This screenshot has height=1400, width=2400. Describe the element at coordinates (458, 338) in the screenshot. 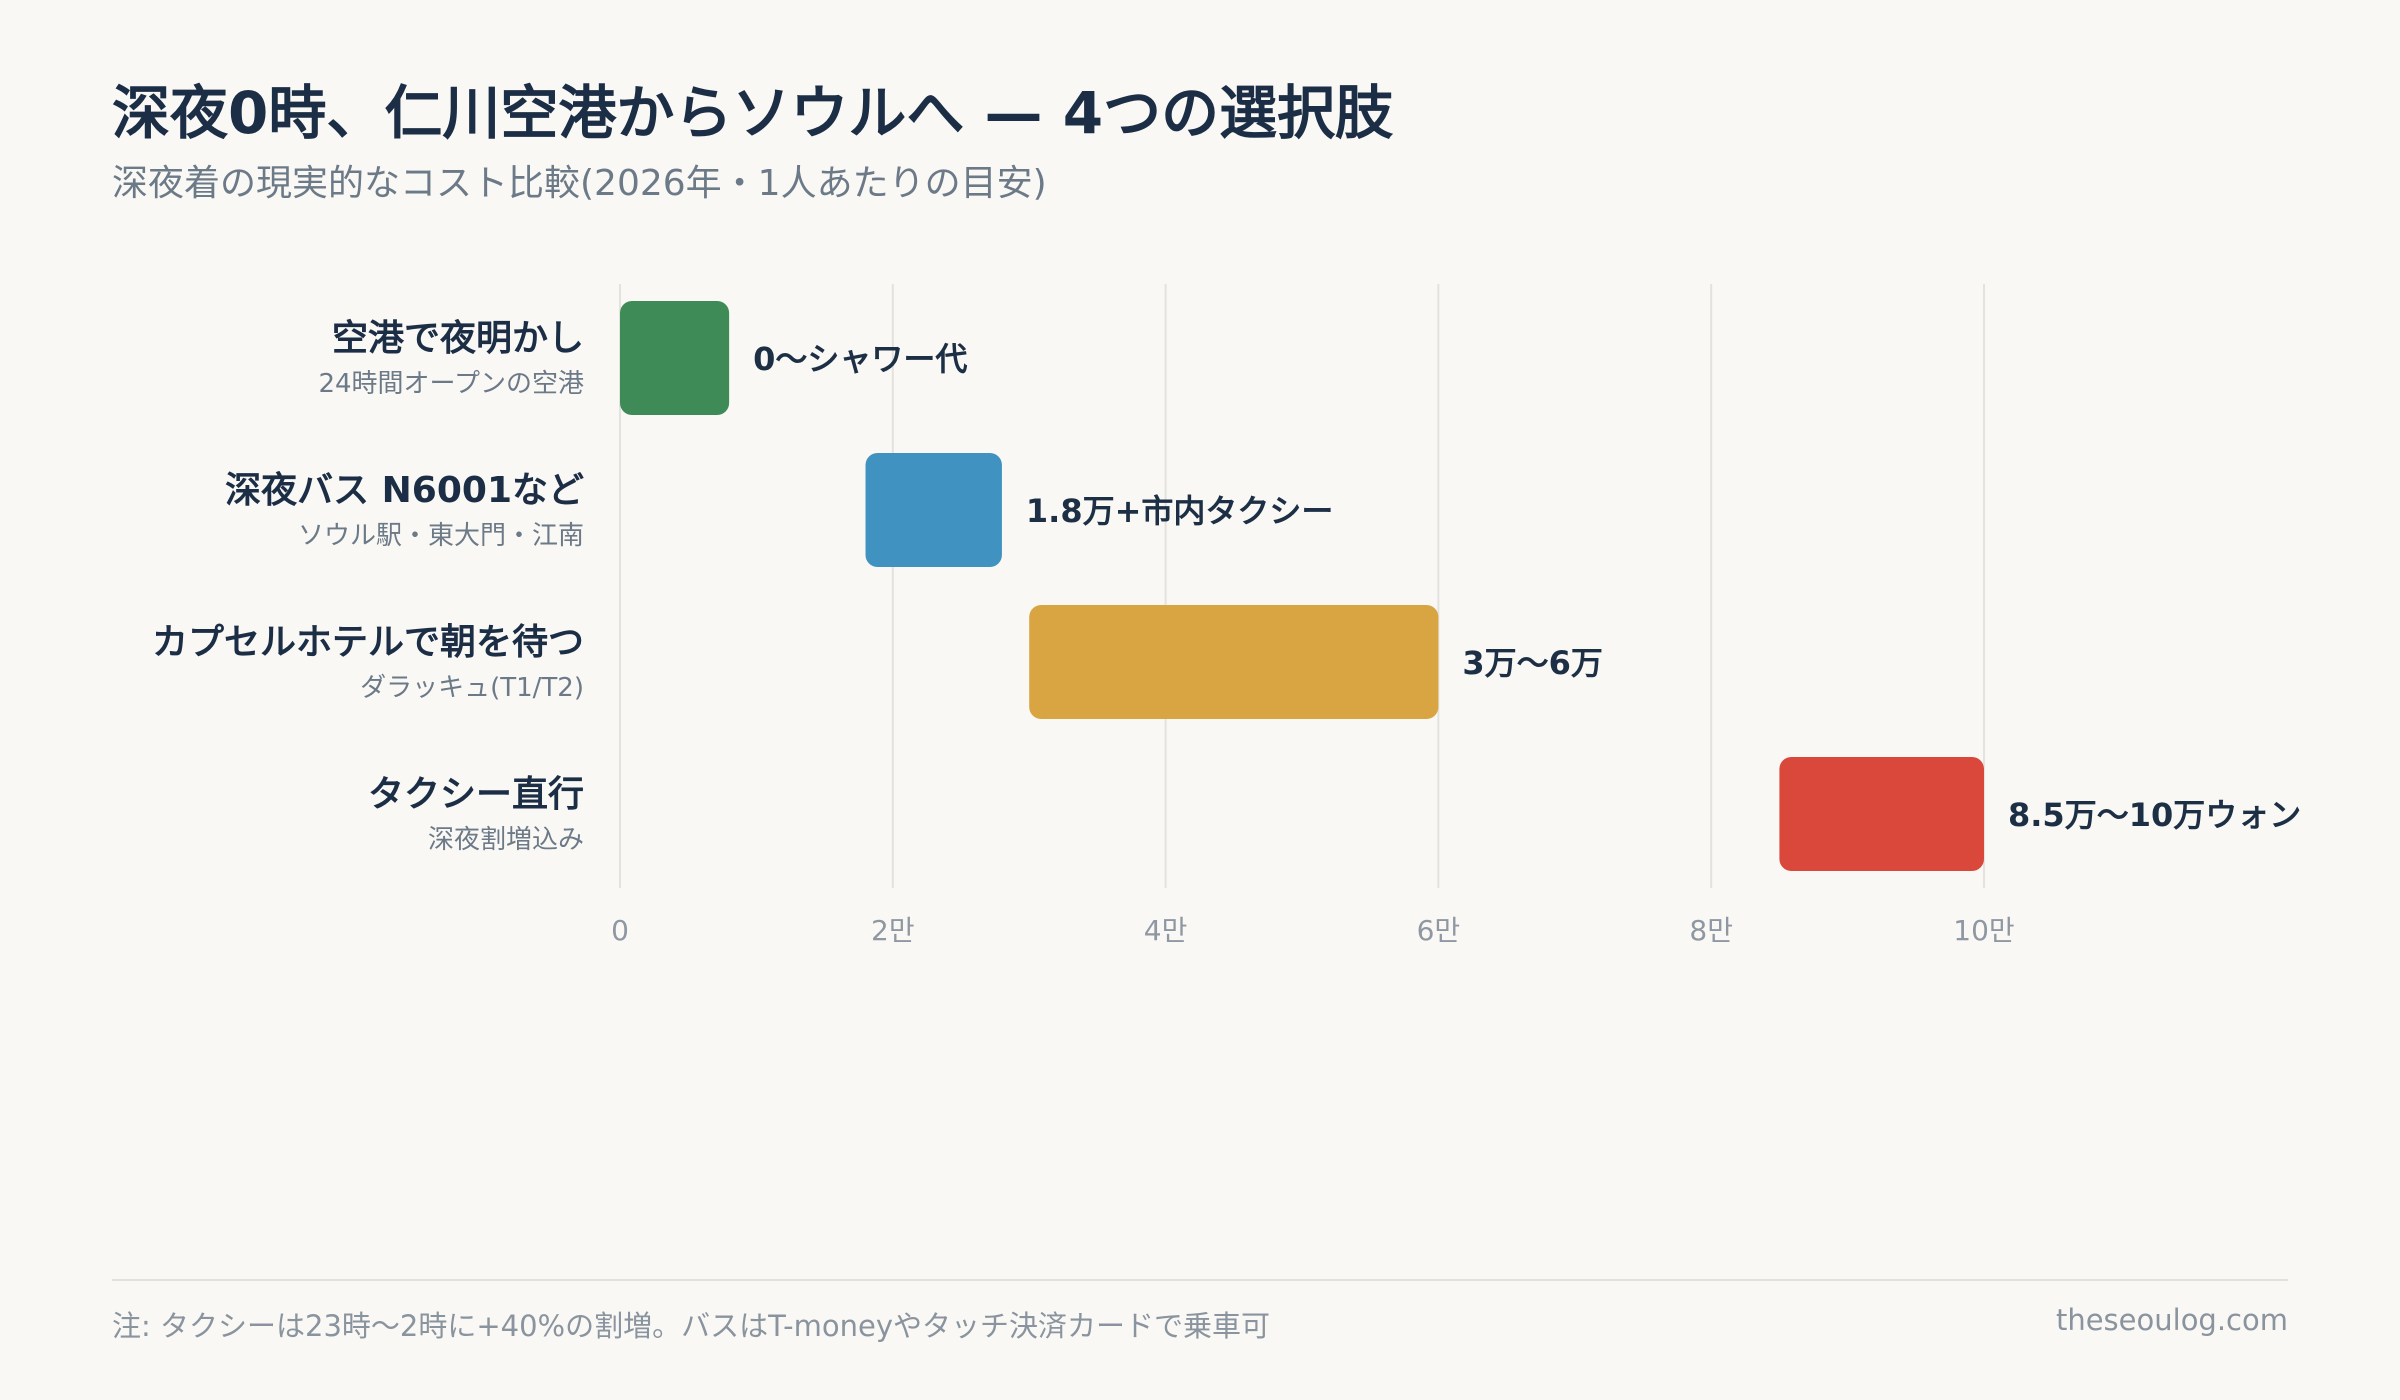

I see `category-label: 空港で夜明かし` at that location.